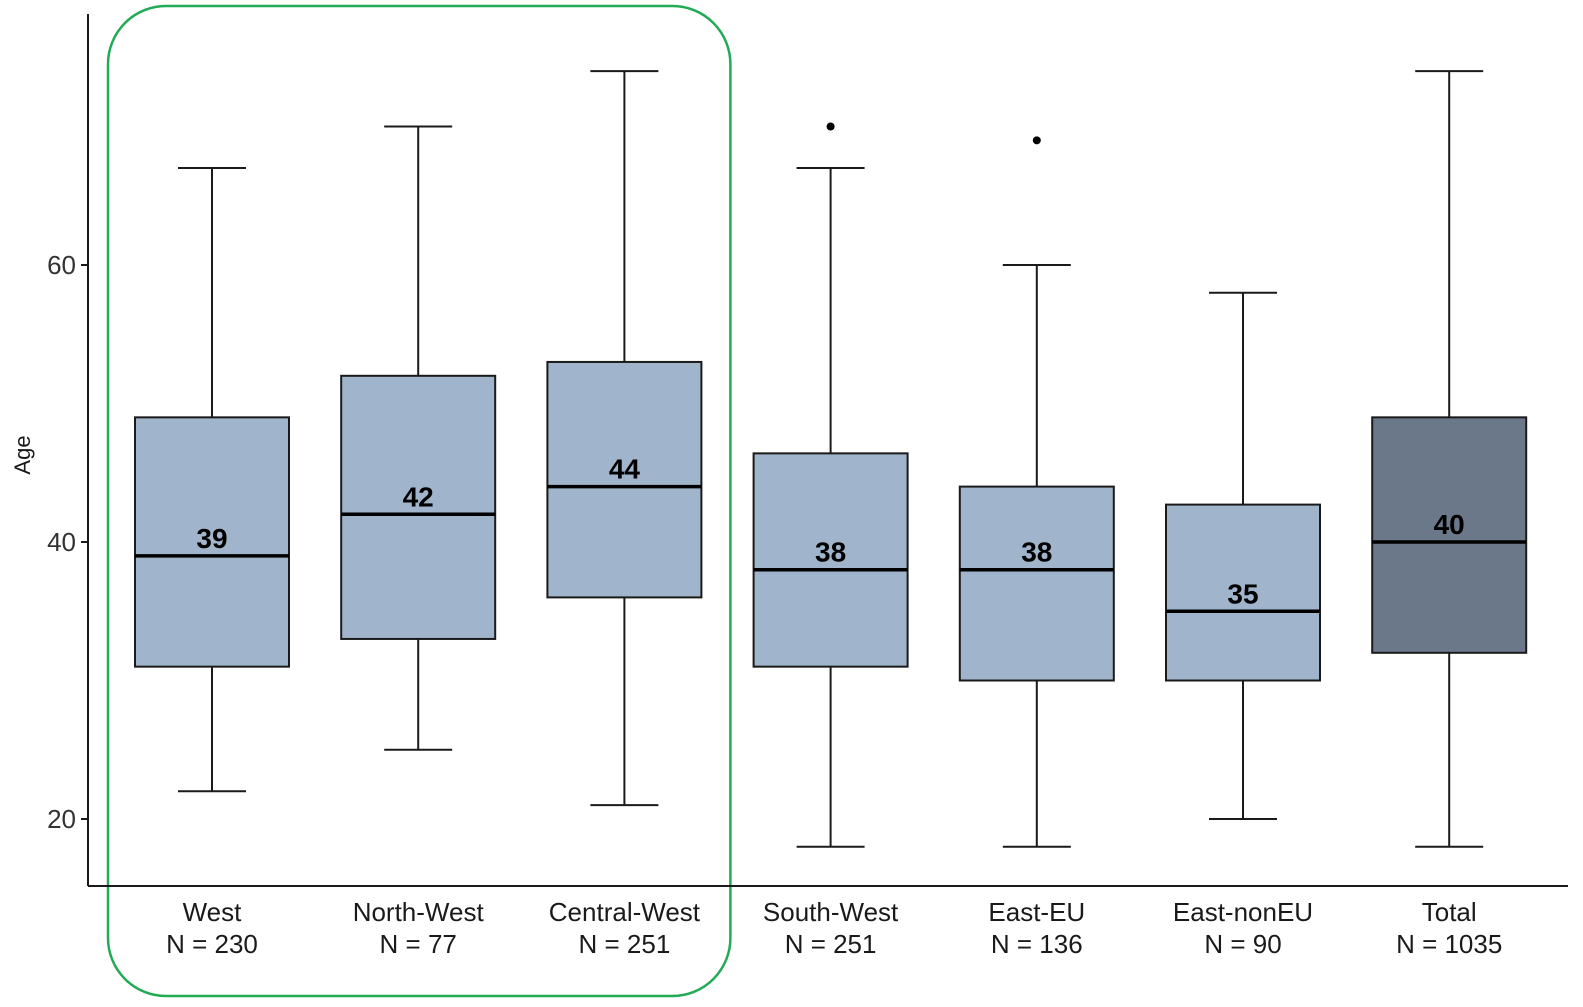  What do you see at coordinates (419, 912) in the screenshot?
I see `category-label: North-West` at bounding box center [419, 912].